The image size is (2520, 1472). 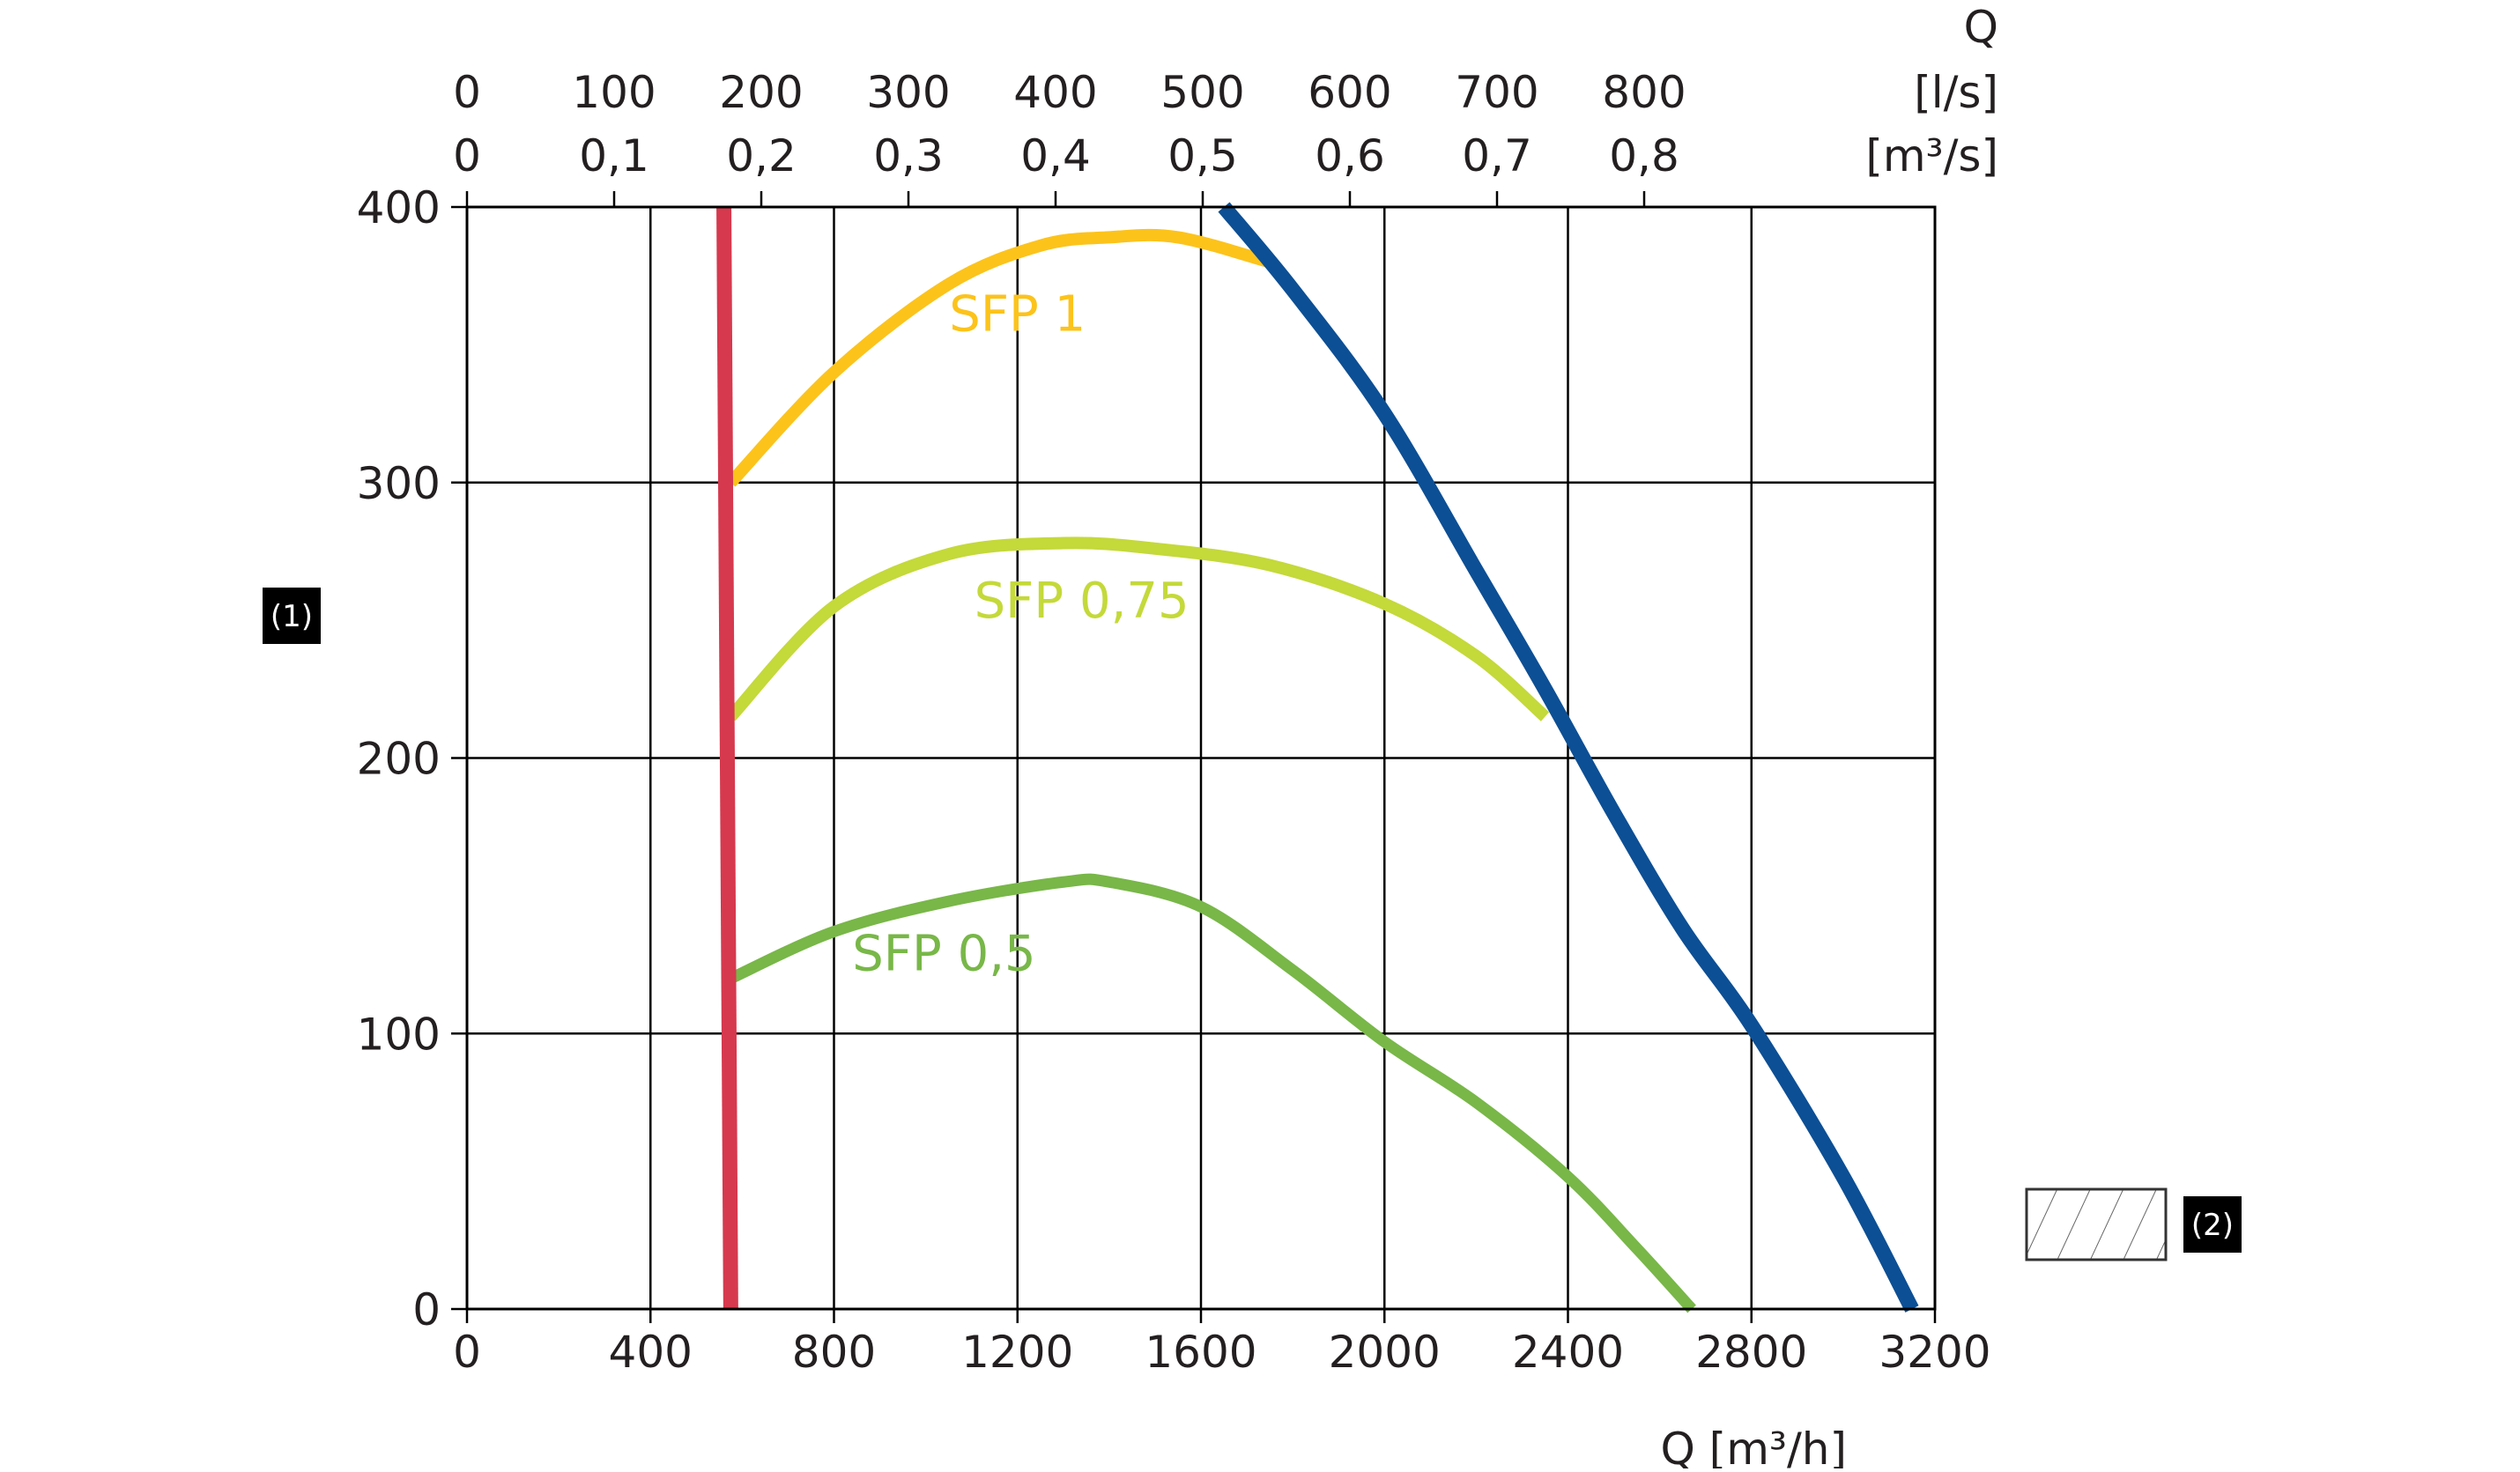 I want to click on top-row1-label-7: 700, so click(x=1496, y=92).